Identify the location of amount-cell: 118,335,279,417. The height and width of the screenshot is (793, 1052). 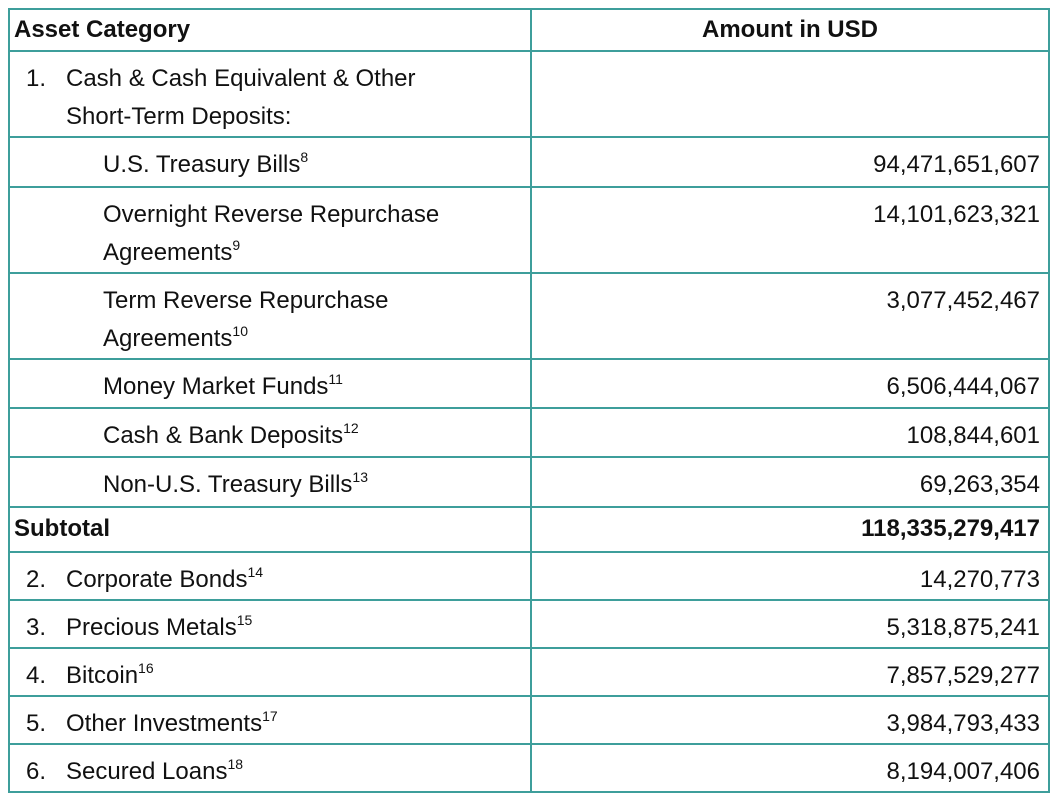
(790, 529).